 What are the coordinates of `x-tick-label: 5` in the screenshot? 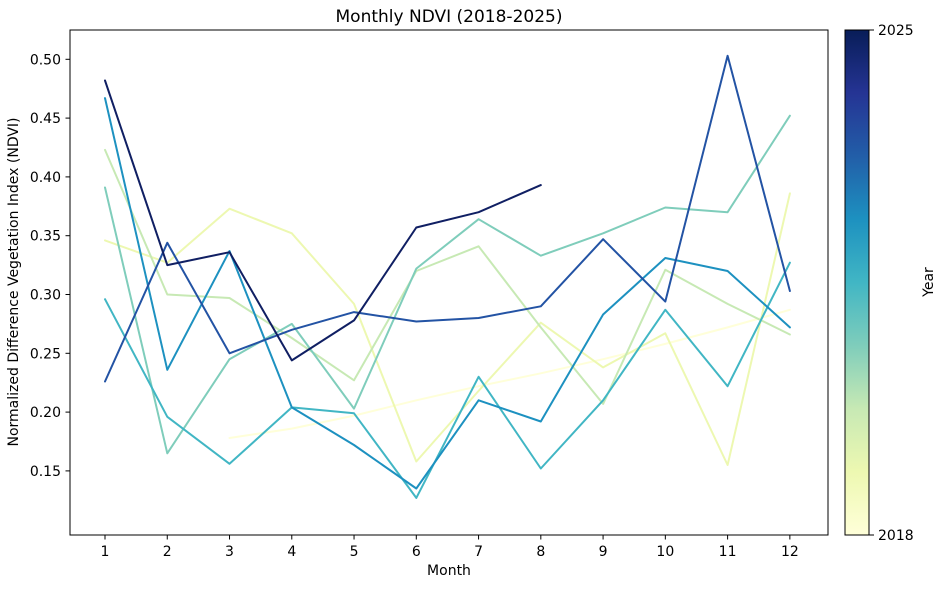 It's located at (354, 552).